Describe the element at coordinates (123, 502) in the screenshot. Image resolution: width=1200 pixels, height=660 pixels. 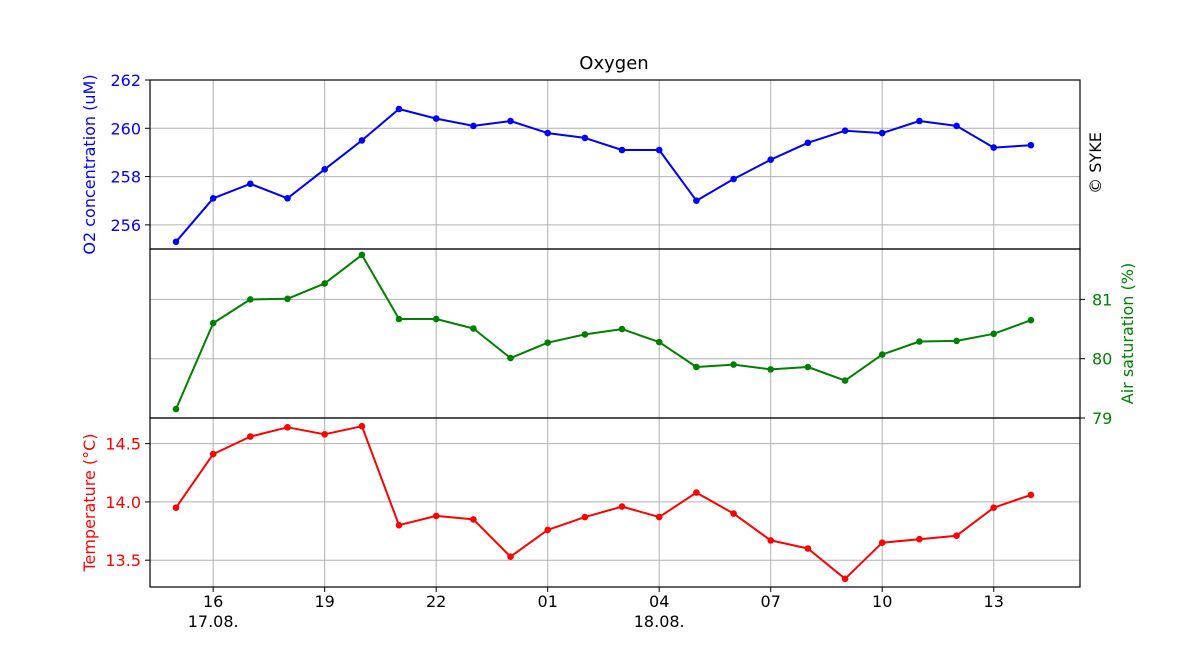
I see `temperature-y-tick-label: 14.0` at that location.